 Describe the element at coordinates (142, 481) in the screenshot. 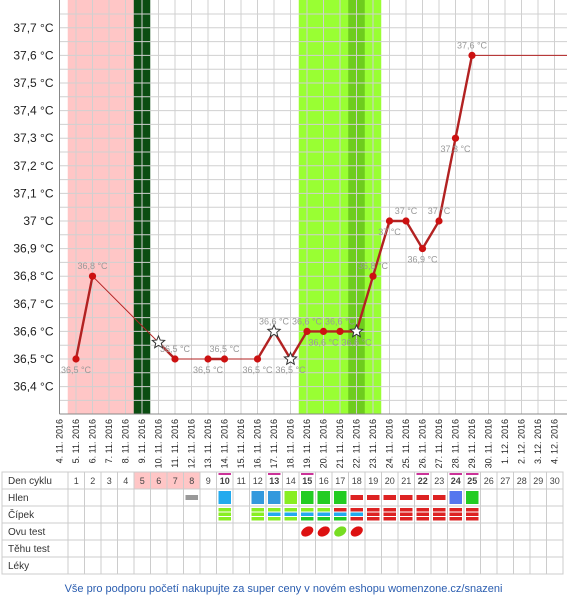

I see `cycle-day-number: 5` at that location.